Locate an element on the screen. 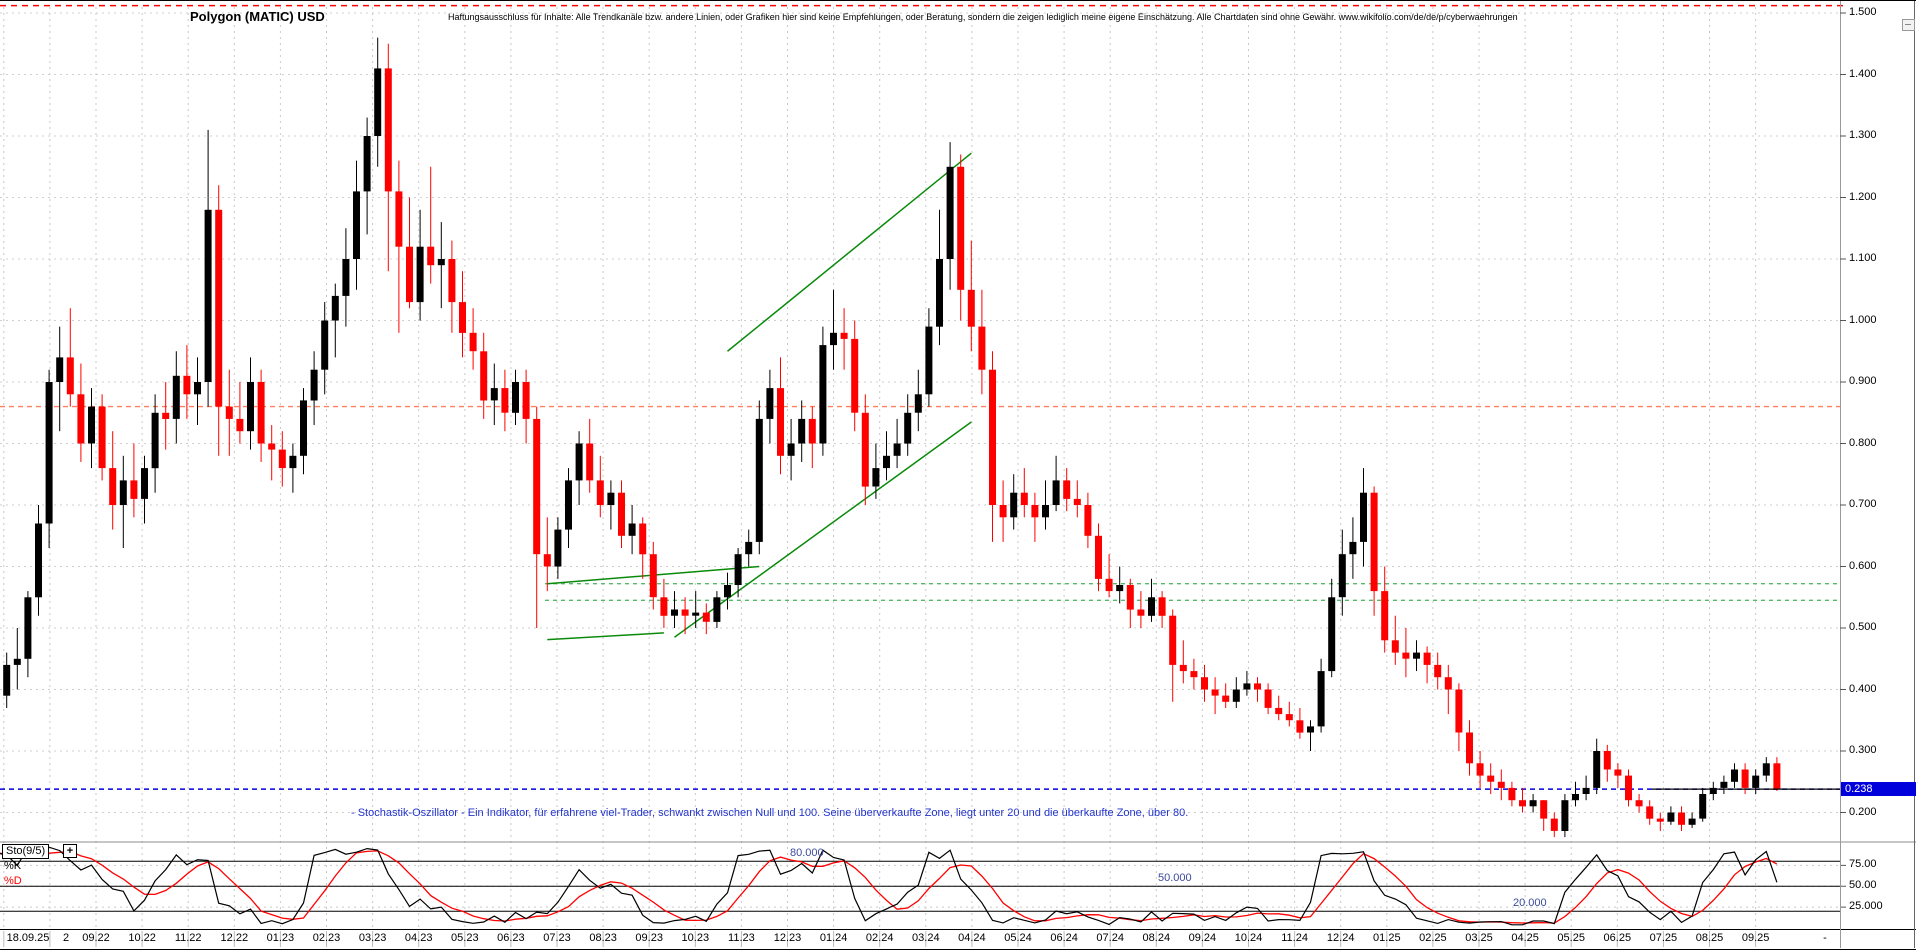  indicator-label-button: Sto(9/5) is located at coordinates (26, 851).